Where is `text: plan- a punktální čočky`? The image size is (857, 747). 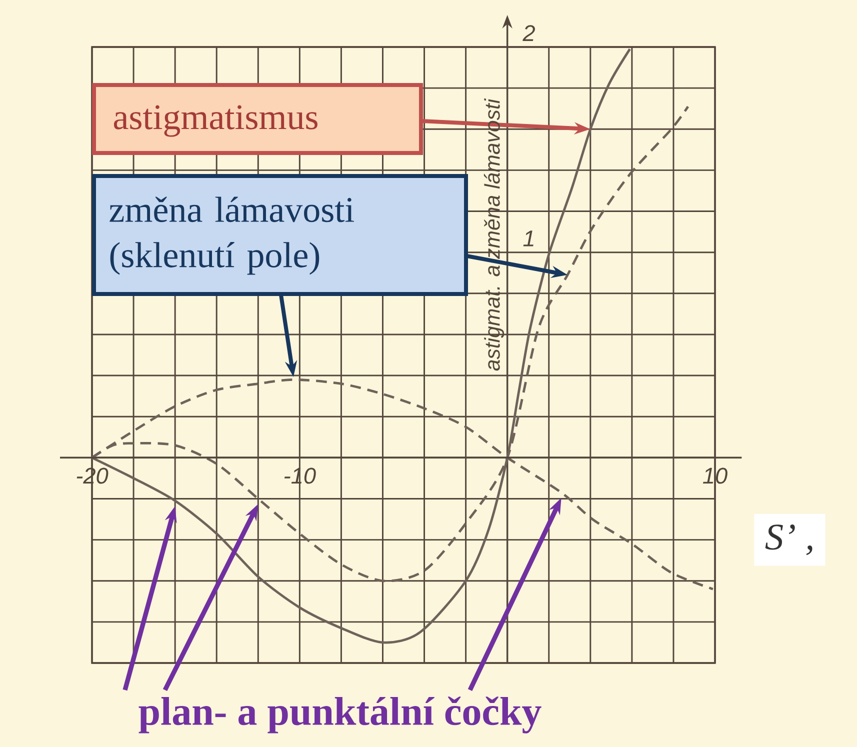 text: plan- a punktální čočky is located at coordinates (340, 715).